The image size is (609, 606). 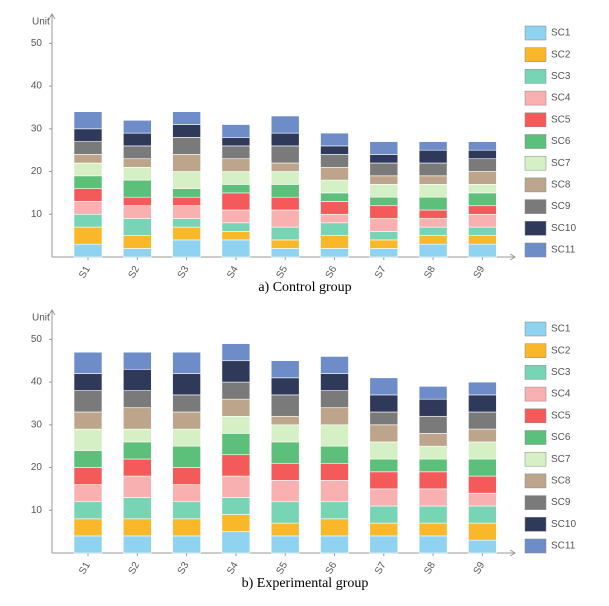 What do you see at coordinates (561, 394) in the screenshot?
I see `legend-label: SC4` at bounding box center [561, 394].